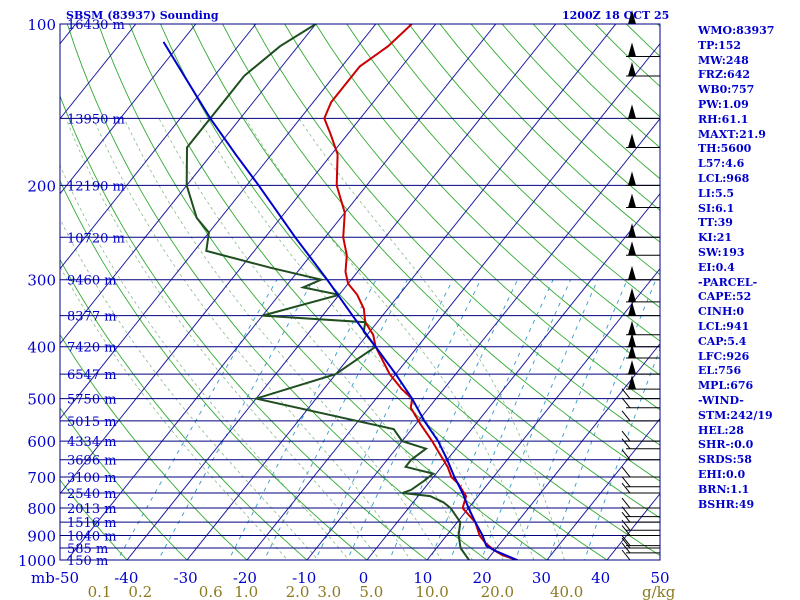 Image resolution: width=800 pixels, height=600 pixels. Describe the element at coordinates (41, 348) in the screenshot. I see `pressure-tick-label: 400` at that location.